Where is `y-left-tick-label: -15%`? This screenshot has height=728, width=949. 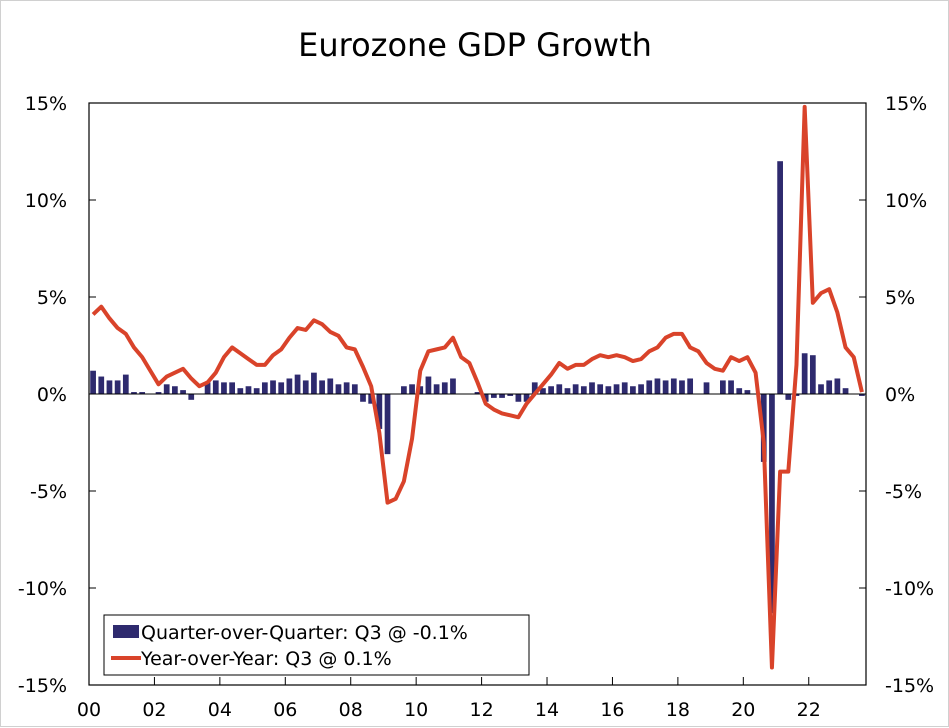 y-left-tick-label: -15% is located at coordinates (42, 686).